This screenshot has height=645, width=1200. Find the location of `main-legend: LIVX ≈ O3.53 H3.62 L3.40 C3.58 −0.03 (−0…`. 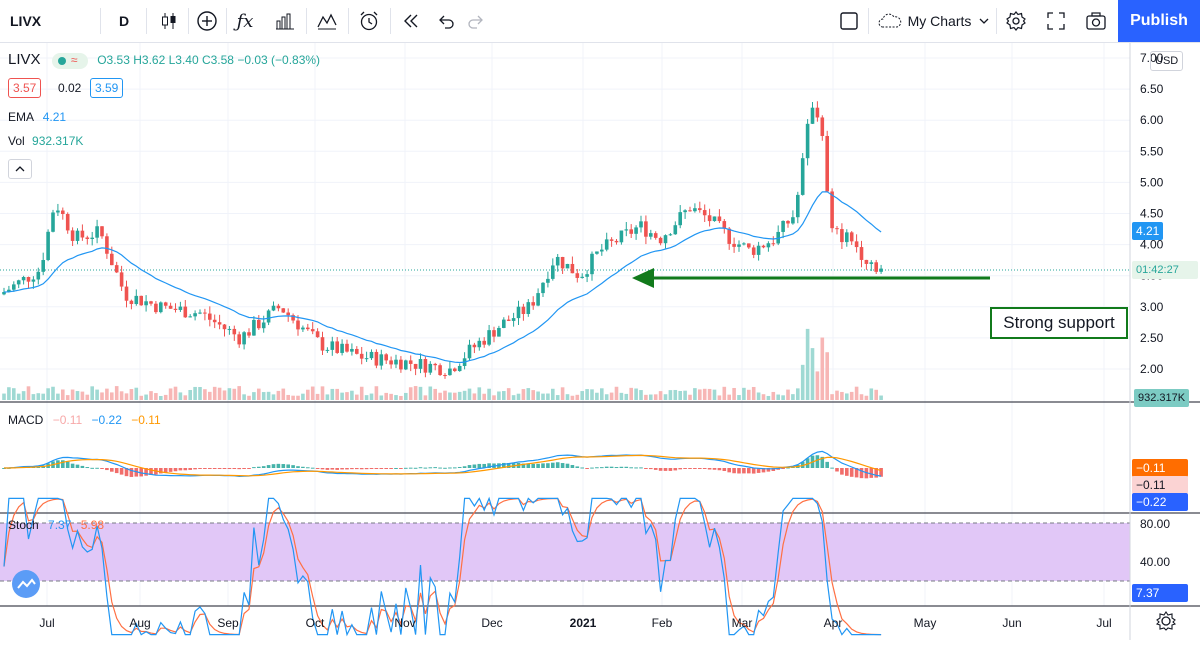

main-legend: LIVX ≈ O3.53 H3.62 L3.40 C3.58 −0.03 (−0… is located at coordinates (164, 60).